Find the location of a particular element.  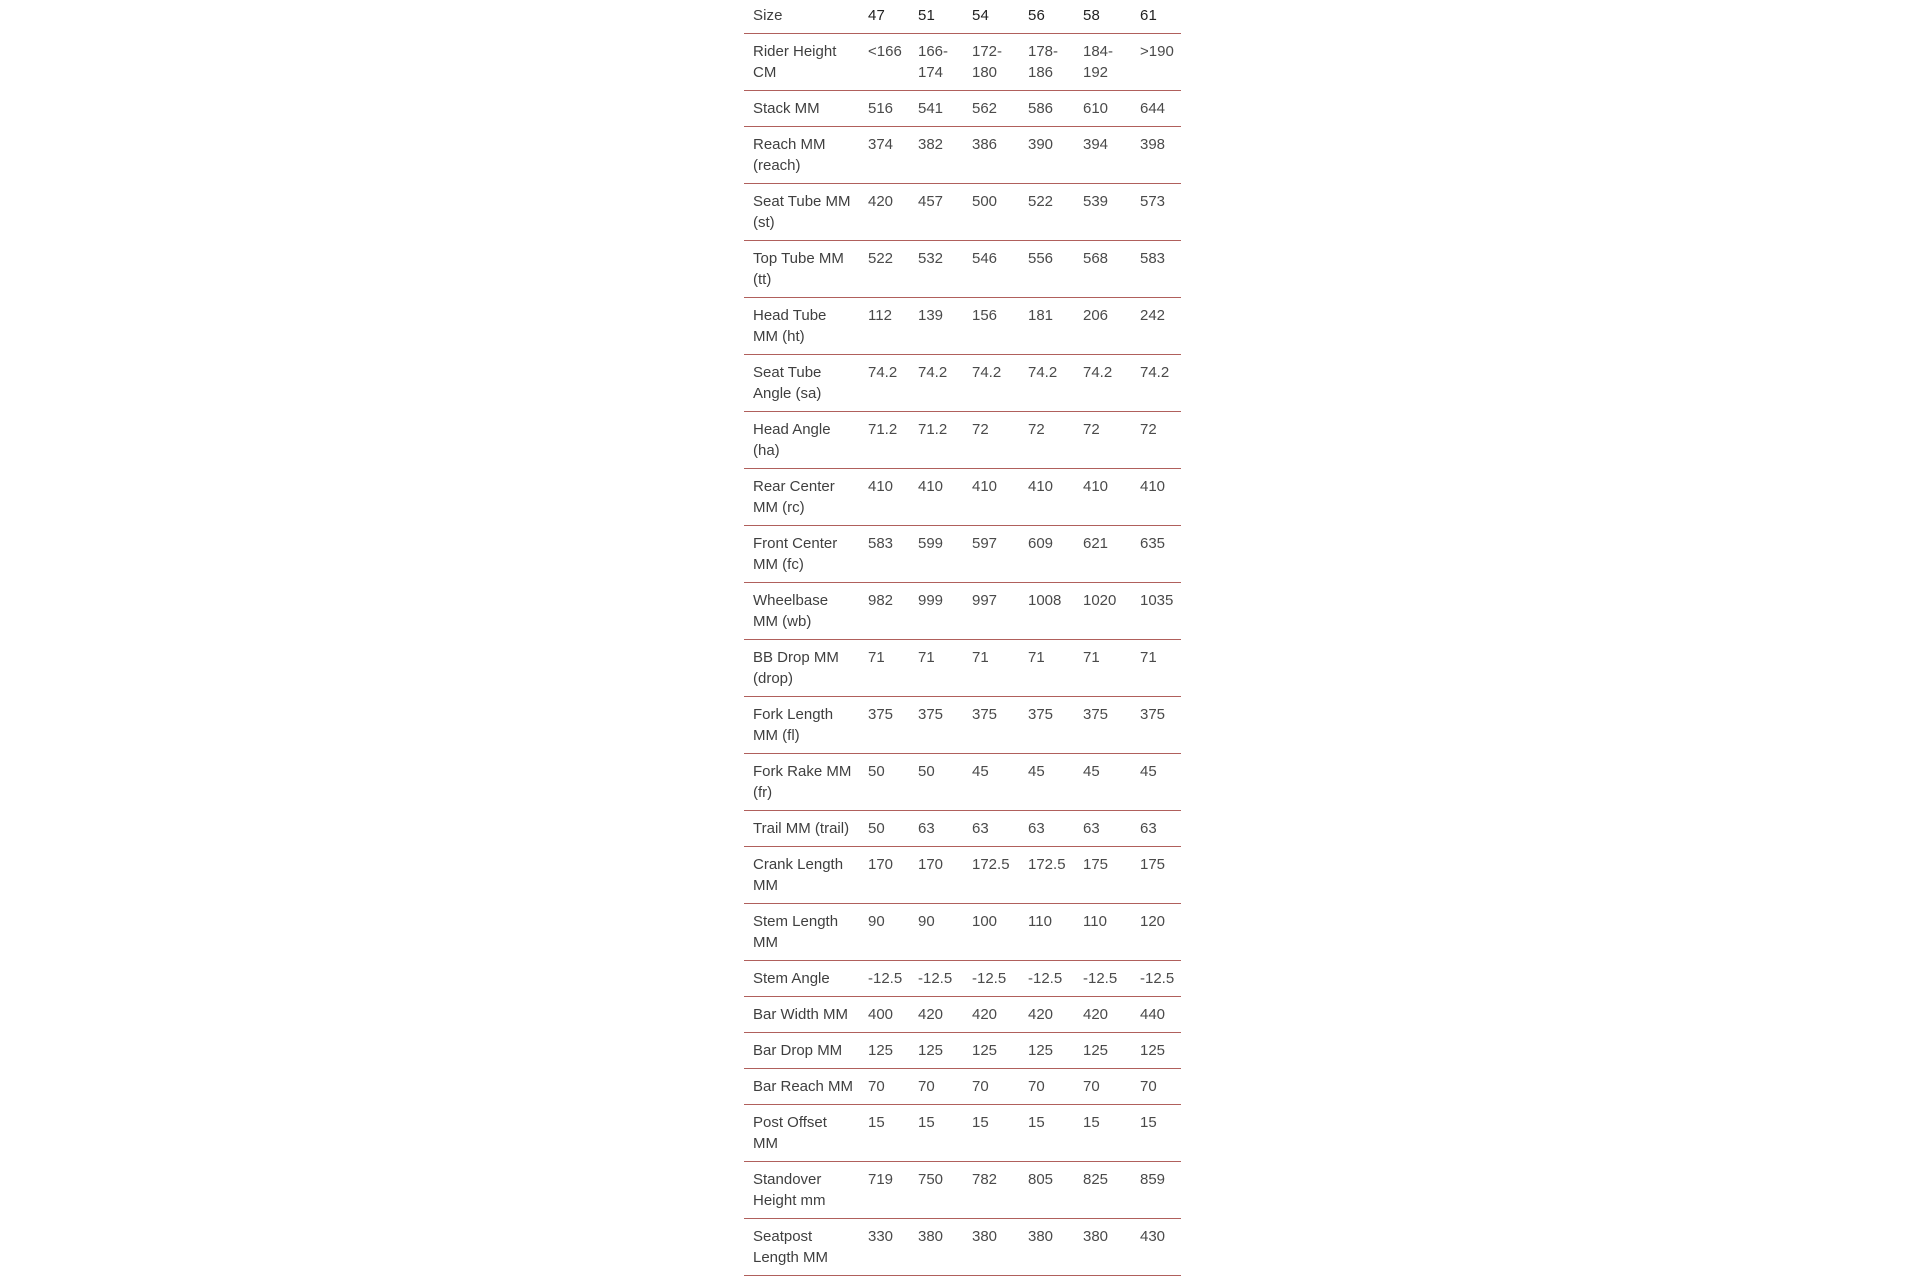

row-label: Fork Rake MM (fr) is located at coordinates (806, 782).